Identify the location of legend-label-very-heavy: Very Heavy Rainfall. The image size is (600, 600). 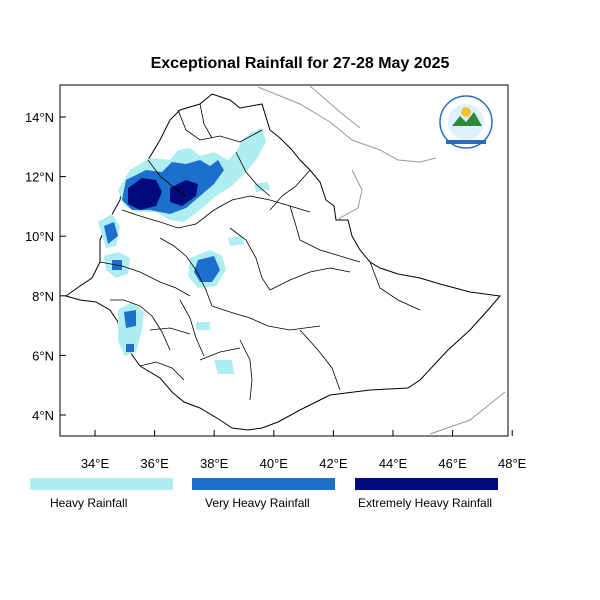
(257, 503).